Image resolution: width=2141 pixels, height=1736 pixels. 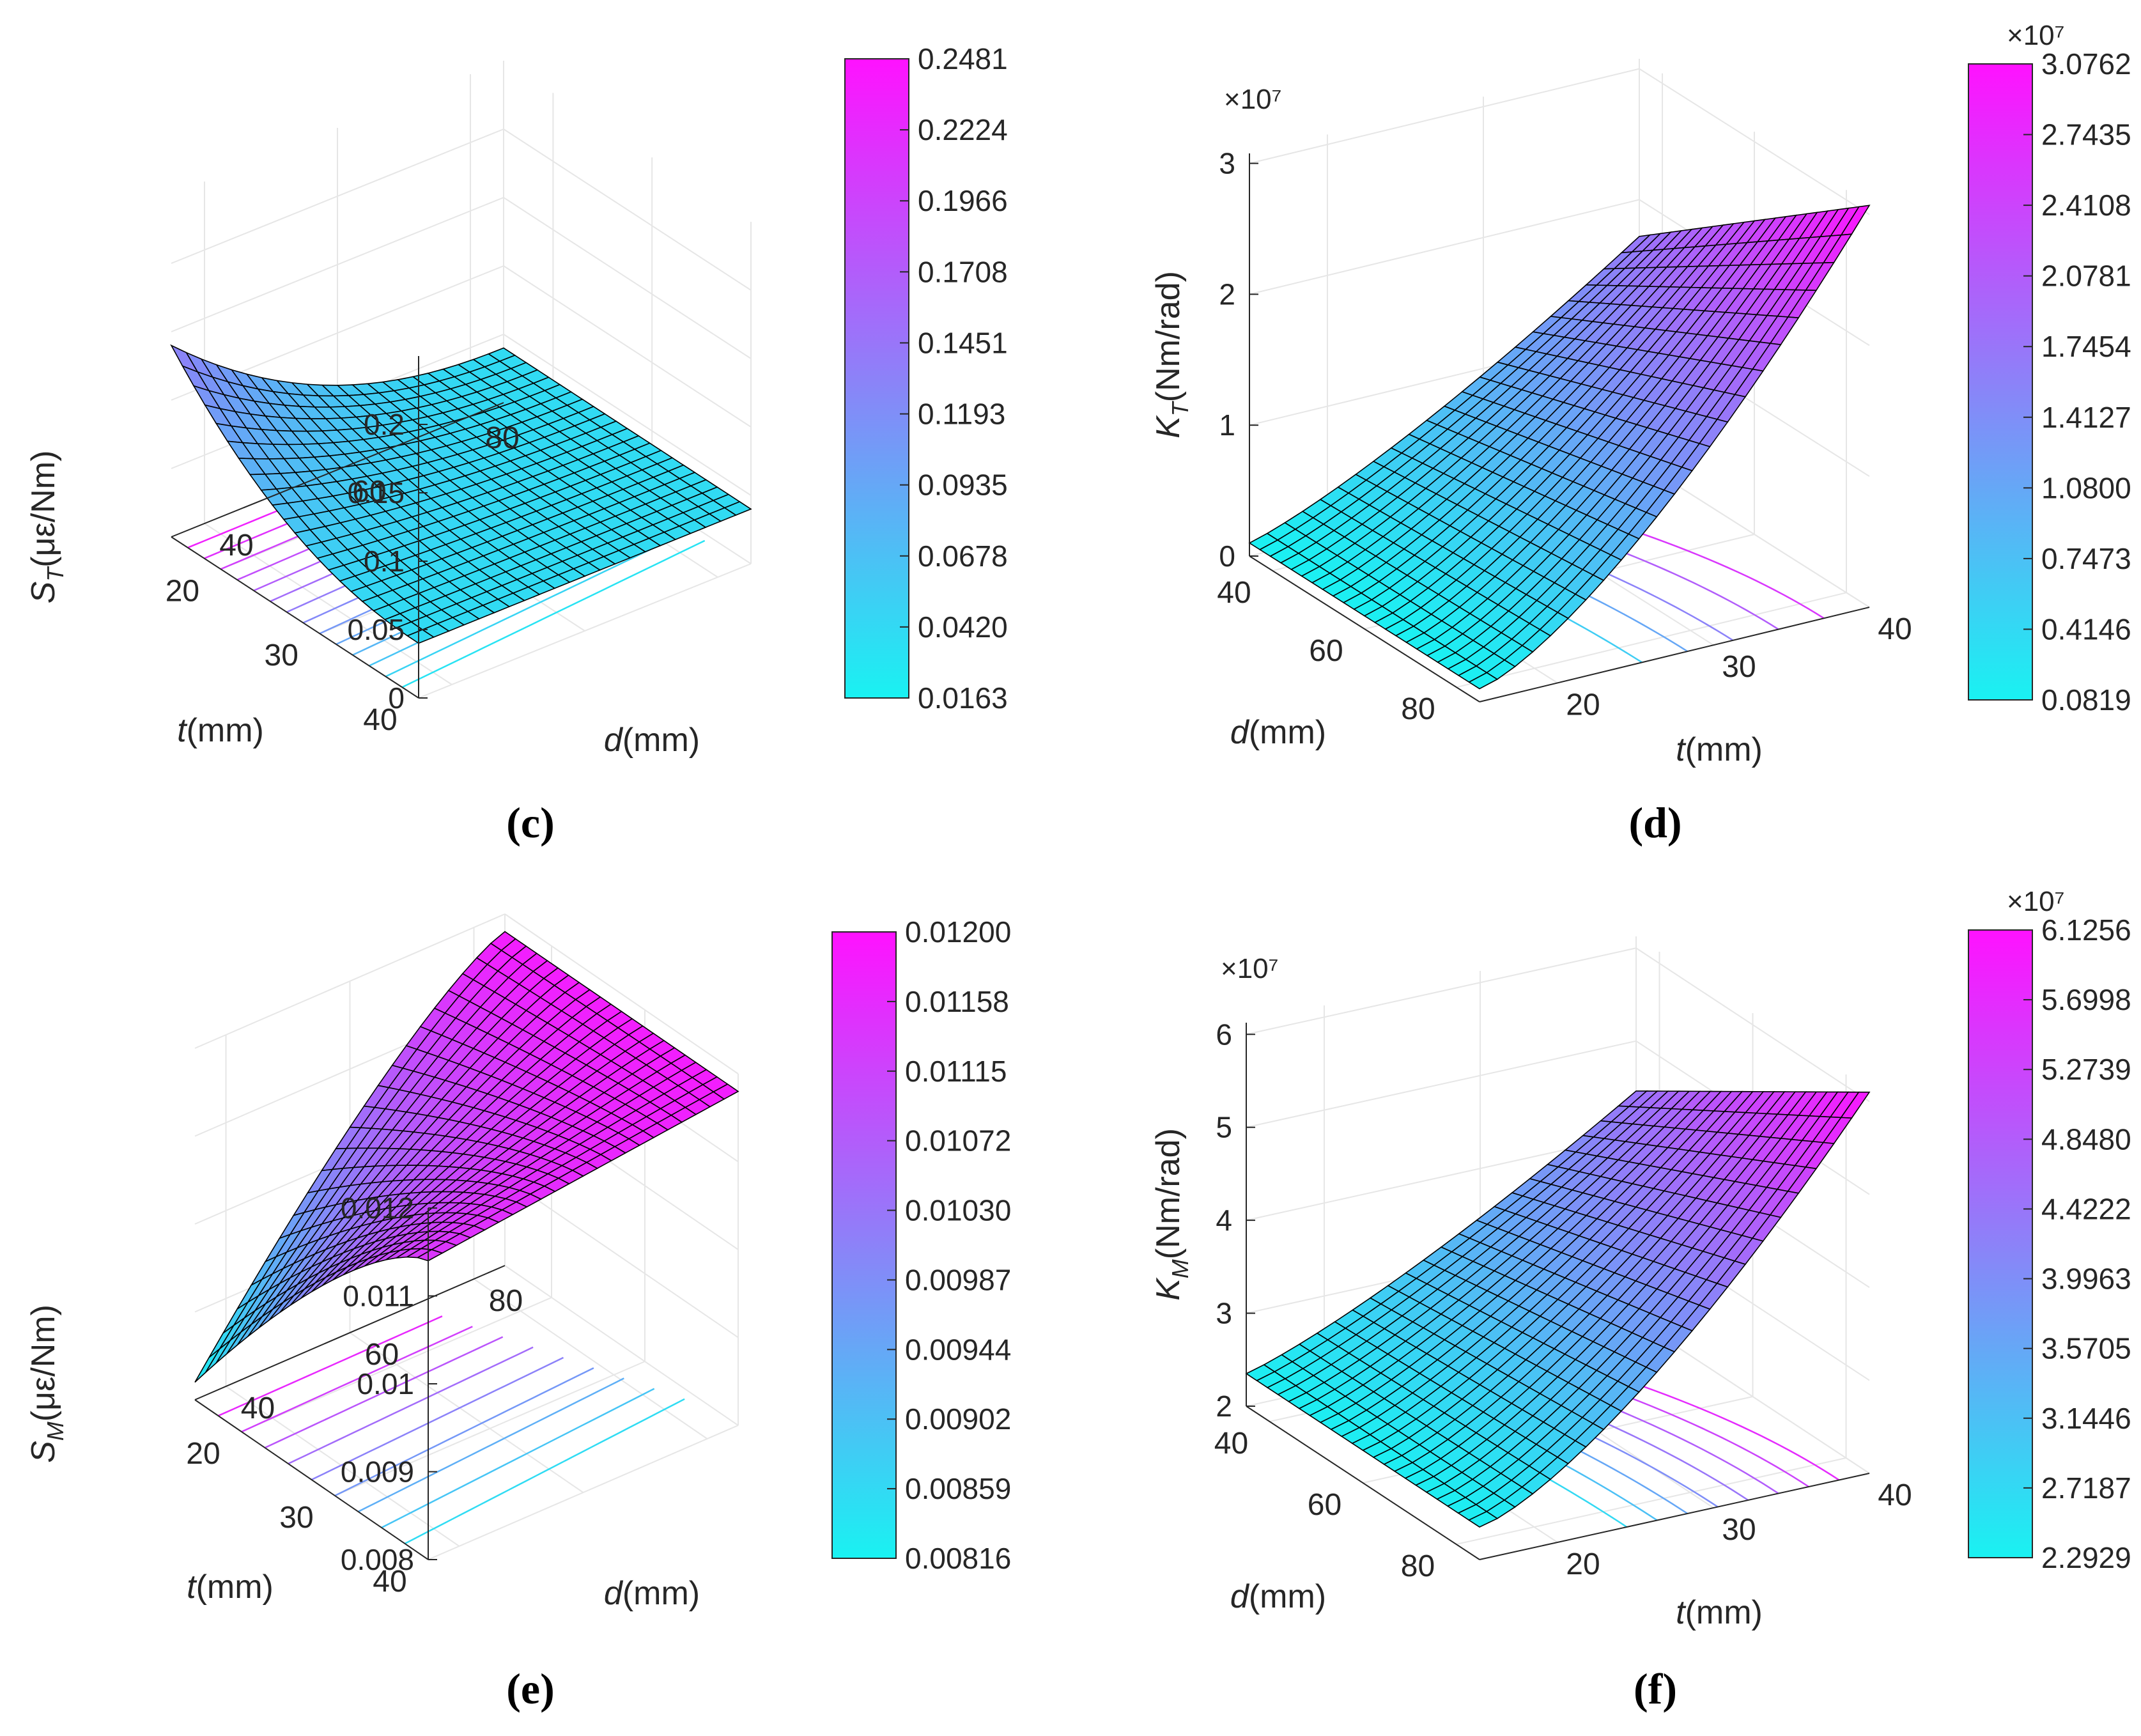 What do you see at coordinates (378, 1472) in the screenshot?
I see `z-tick-label: 0.009` at bounding box center [378, 1472].